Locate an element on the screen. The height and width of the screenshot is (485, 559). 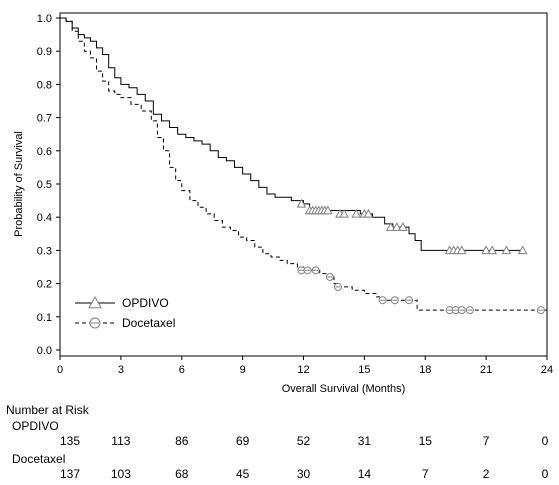
risk-table-title: Number at Risk is located at coordinates (47, 410).